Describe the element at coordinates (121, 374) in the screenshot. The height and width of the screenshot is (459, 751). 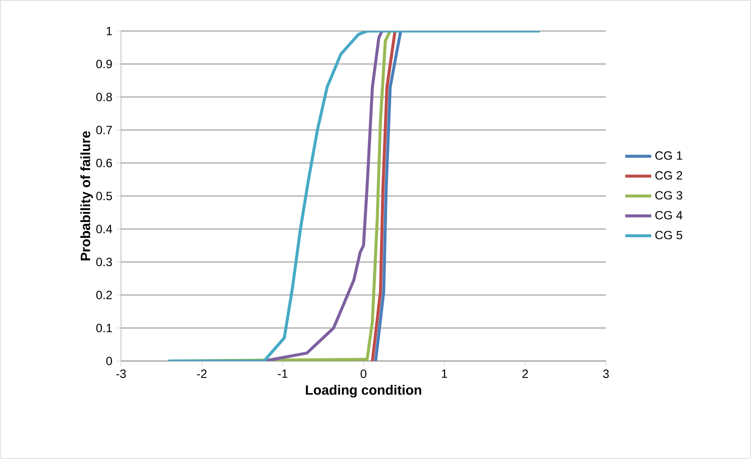
I see `x-tick-label: -3` at that location.